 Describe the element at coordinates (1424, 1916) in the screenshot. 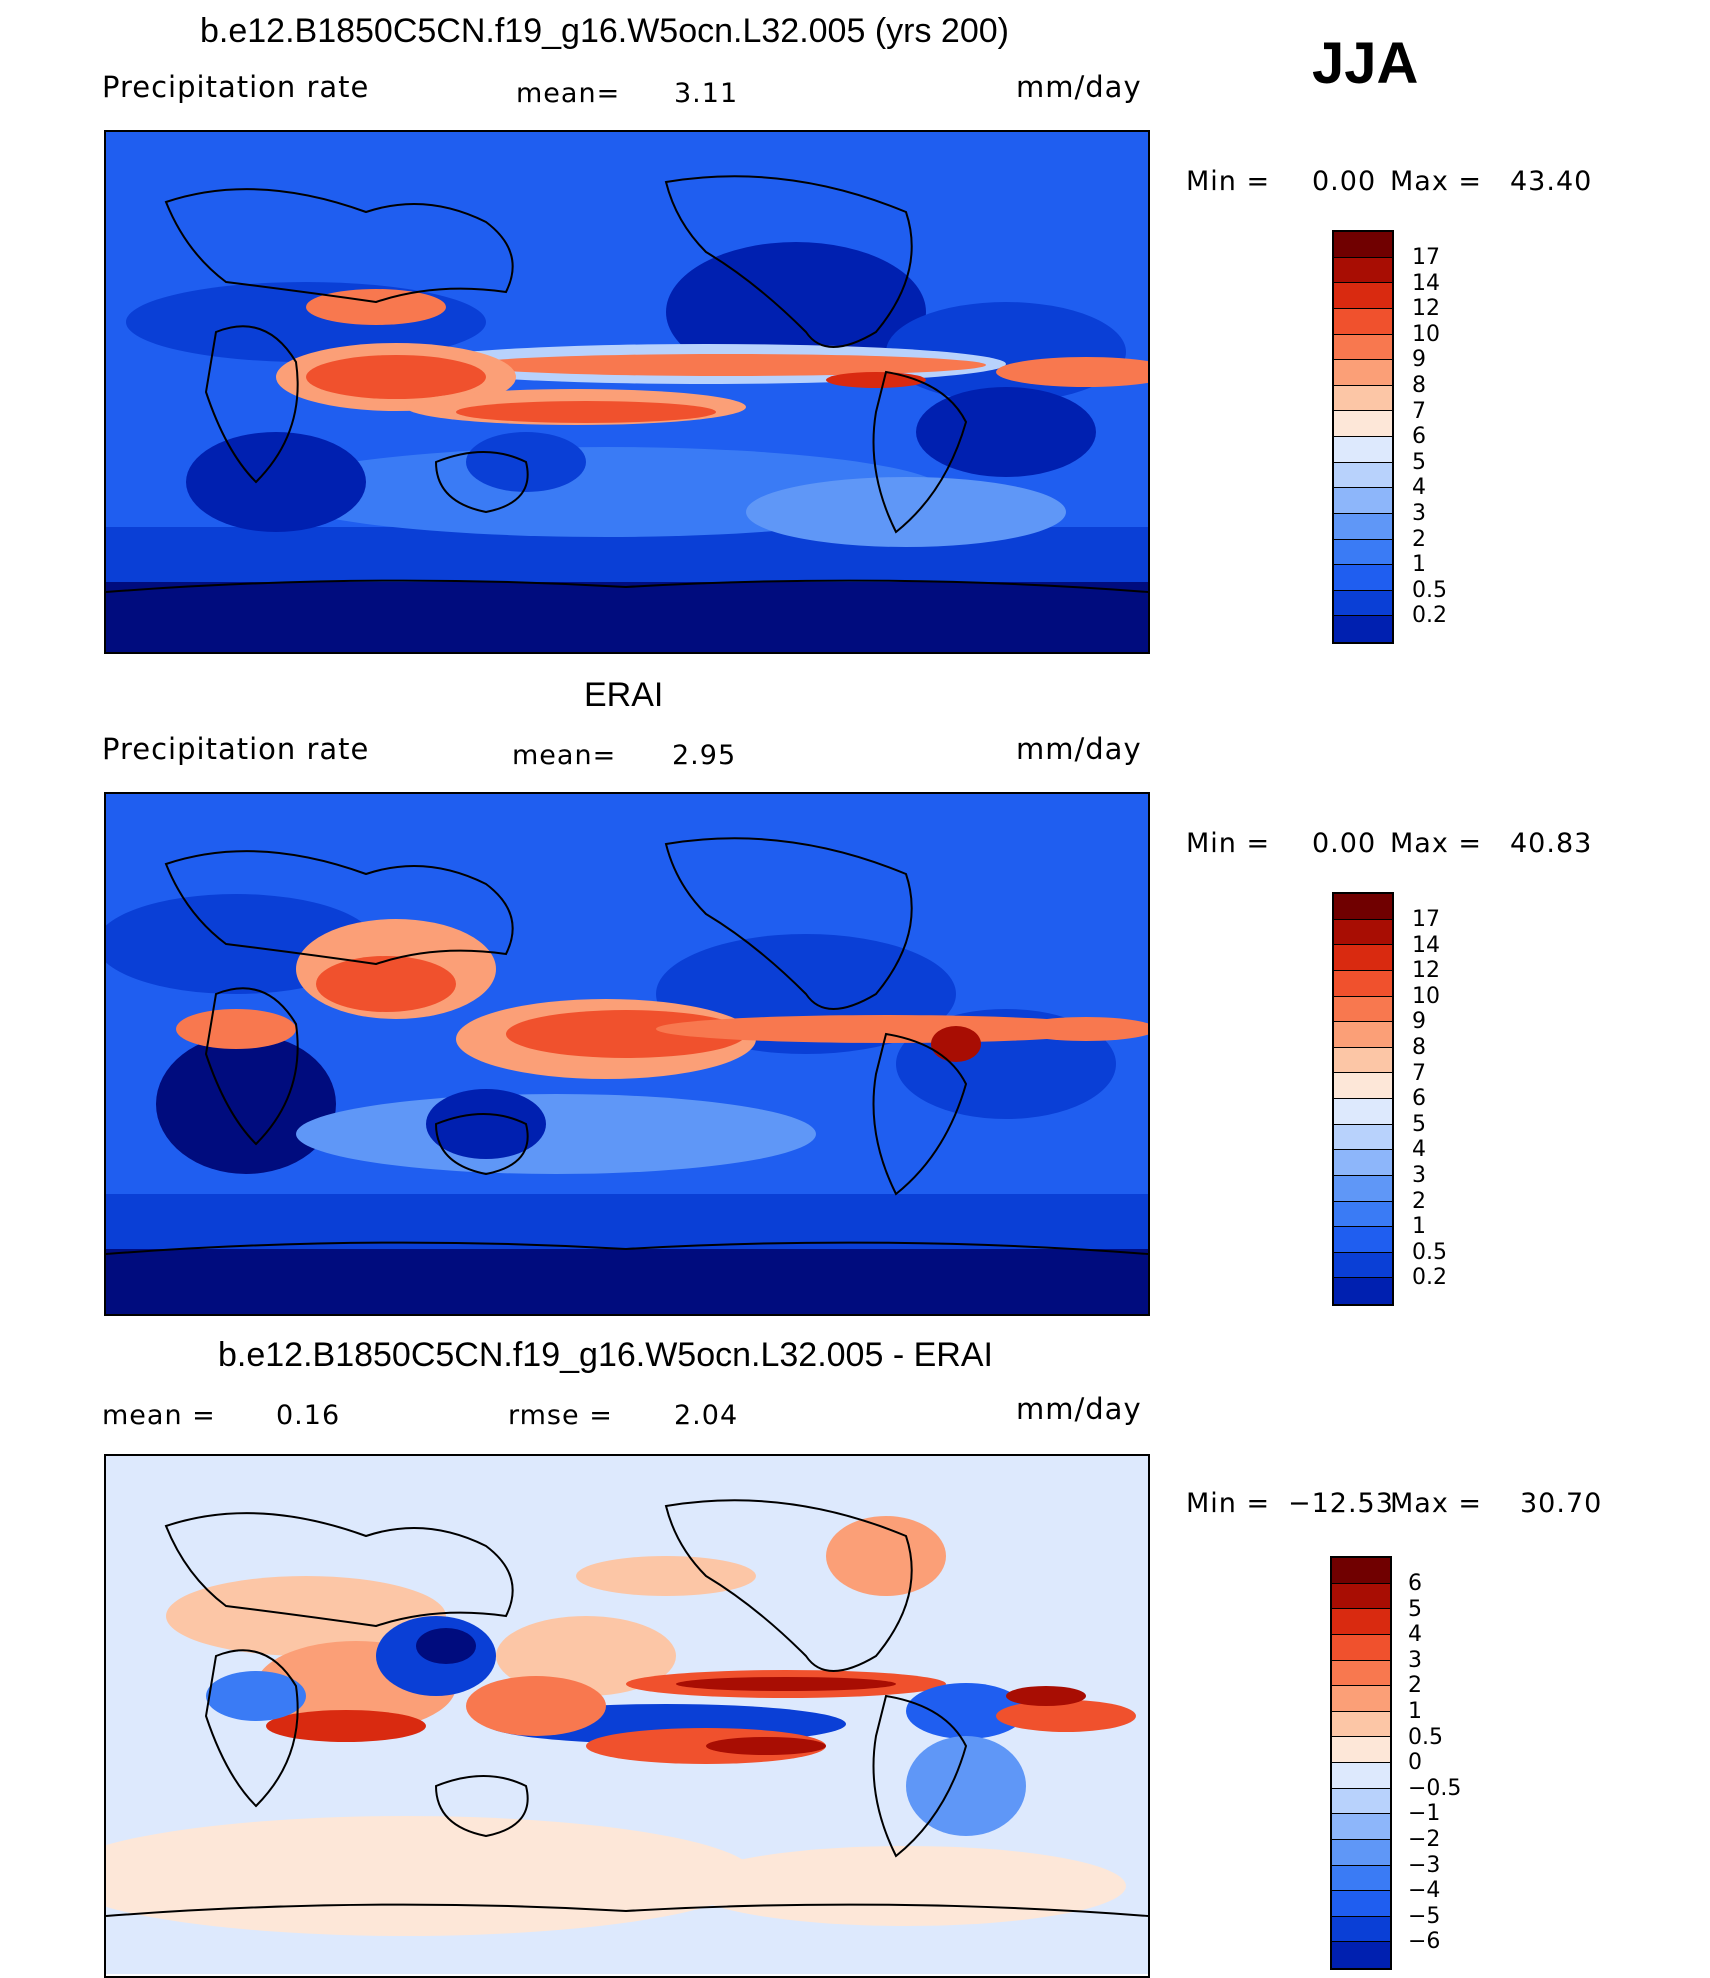

I see `colorbar-tick-label: −5` at that location.